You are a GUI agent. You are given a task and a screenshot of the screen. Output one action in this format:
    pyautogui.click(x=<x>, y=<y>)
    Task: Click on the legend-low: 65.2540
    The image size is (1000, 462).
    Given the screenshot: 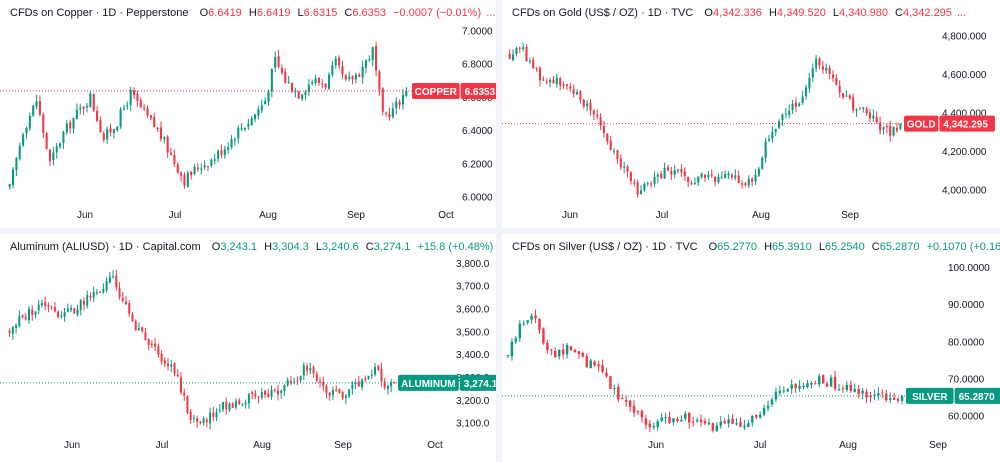 What is the action you would take?
    pyautogui.click(x=844, y=247)
    